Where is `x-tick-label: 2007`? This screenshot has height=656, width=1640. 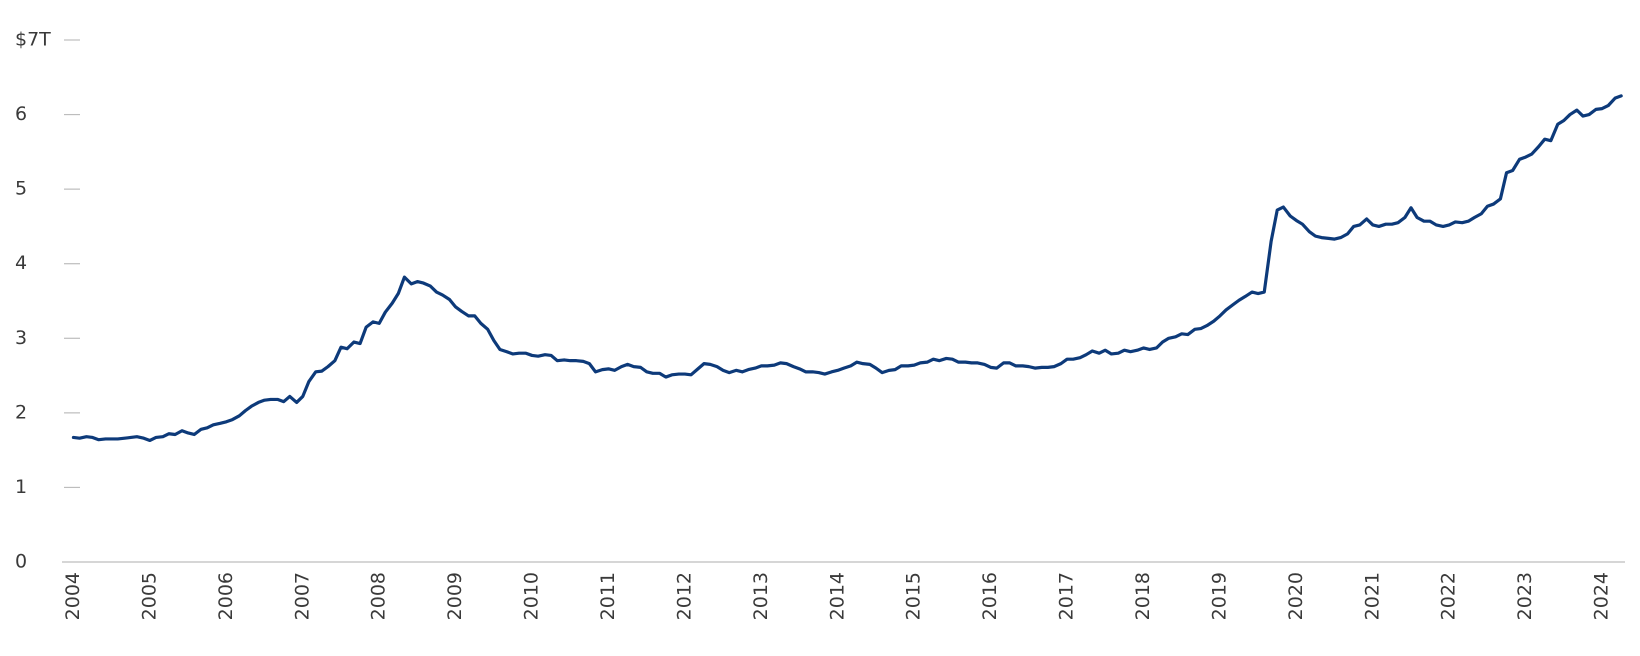 x-tick-label: 2007 is located at coordinates (302, 596).